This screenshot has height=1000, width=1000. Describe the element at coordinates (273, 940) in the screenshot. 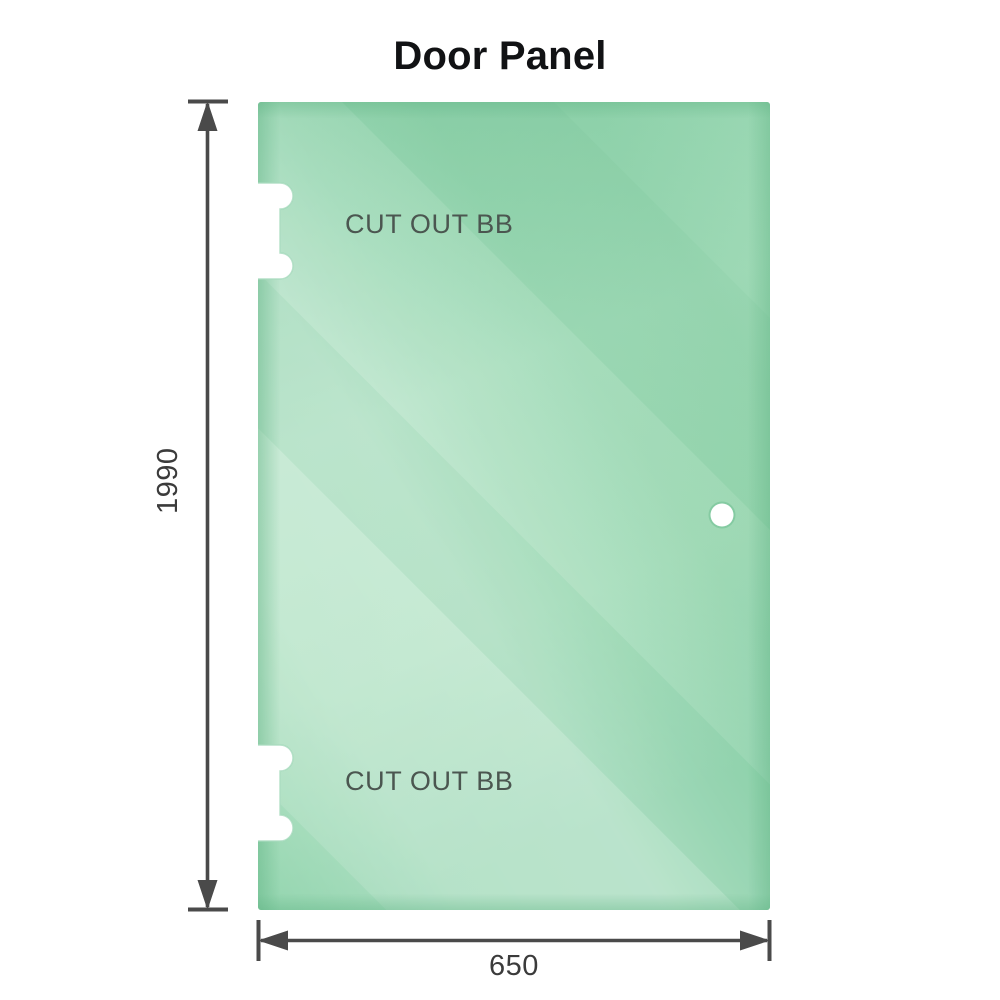

I see `arrowhead-left` at that location.